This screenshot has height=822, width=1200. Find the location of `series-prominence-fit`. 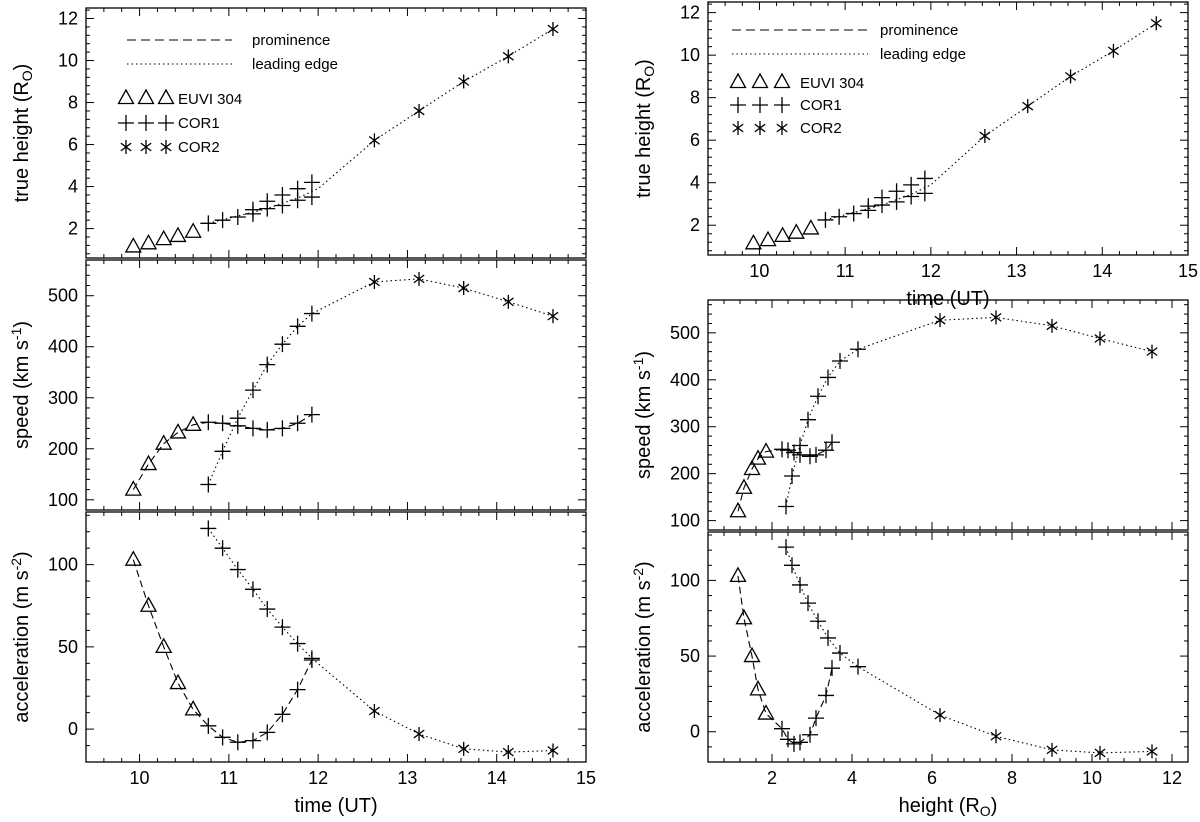

series-prominence-fit is located at coordinates (785, 660).